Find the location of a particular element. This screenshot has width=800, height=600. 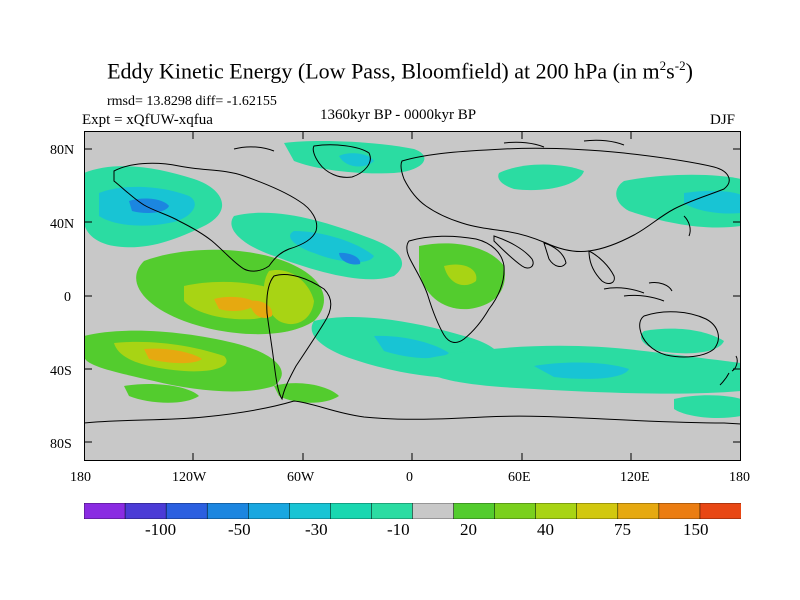

field-north-pacific-east is located at coordinates (678, 201).